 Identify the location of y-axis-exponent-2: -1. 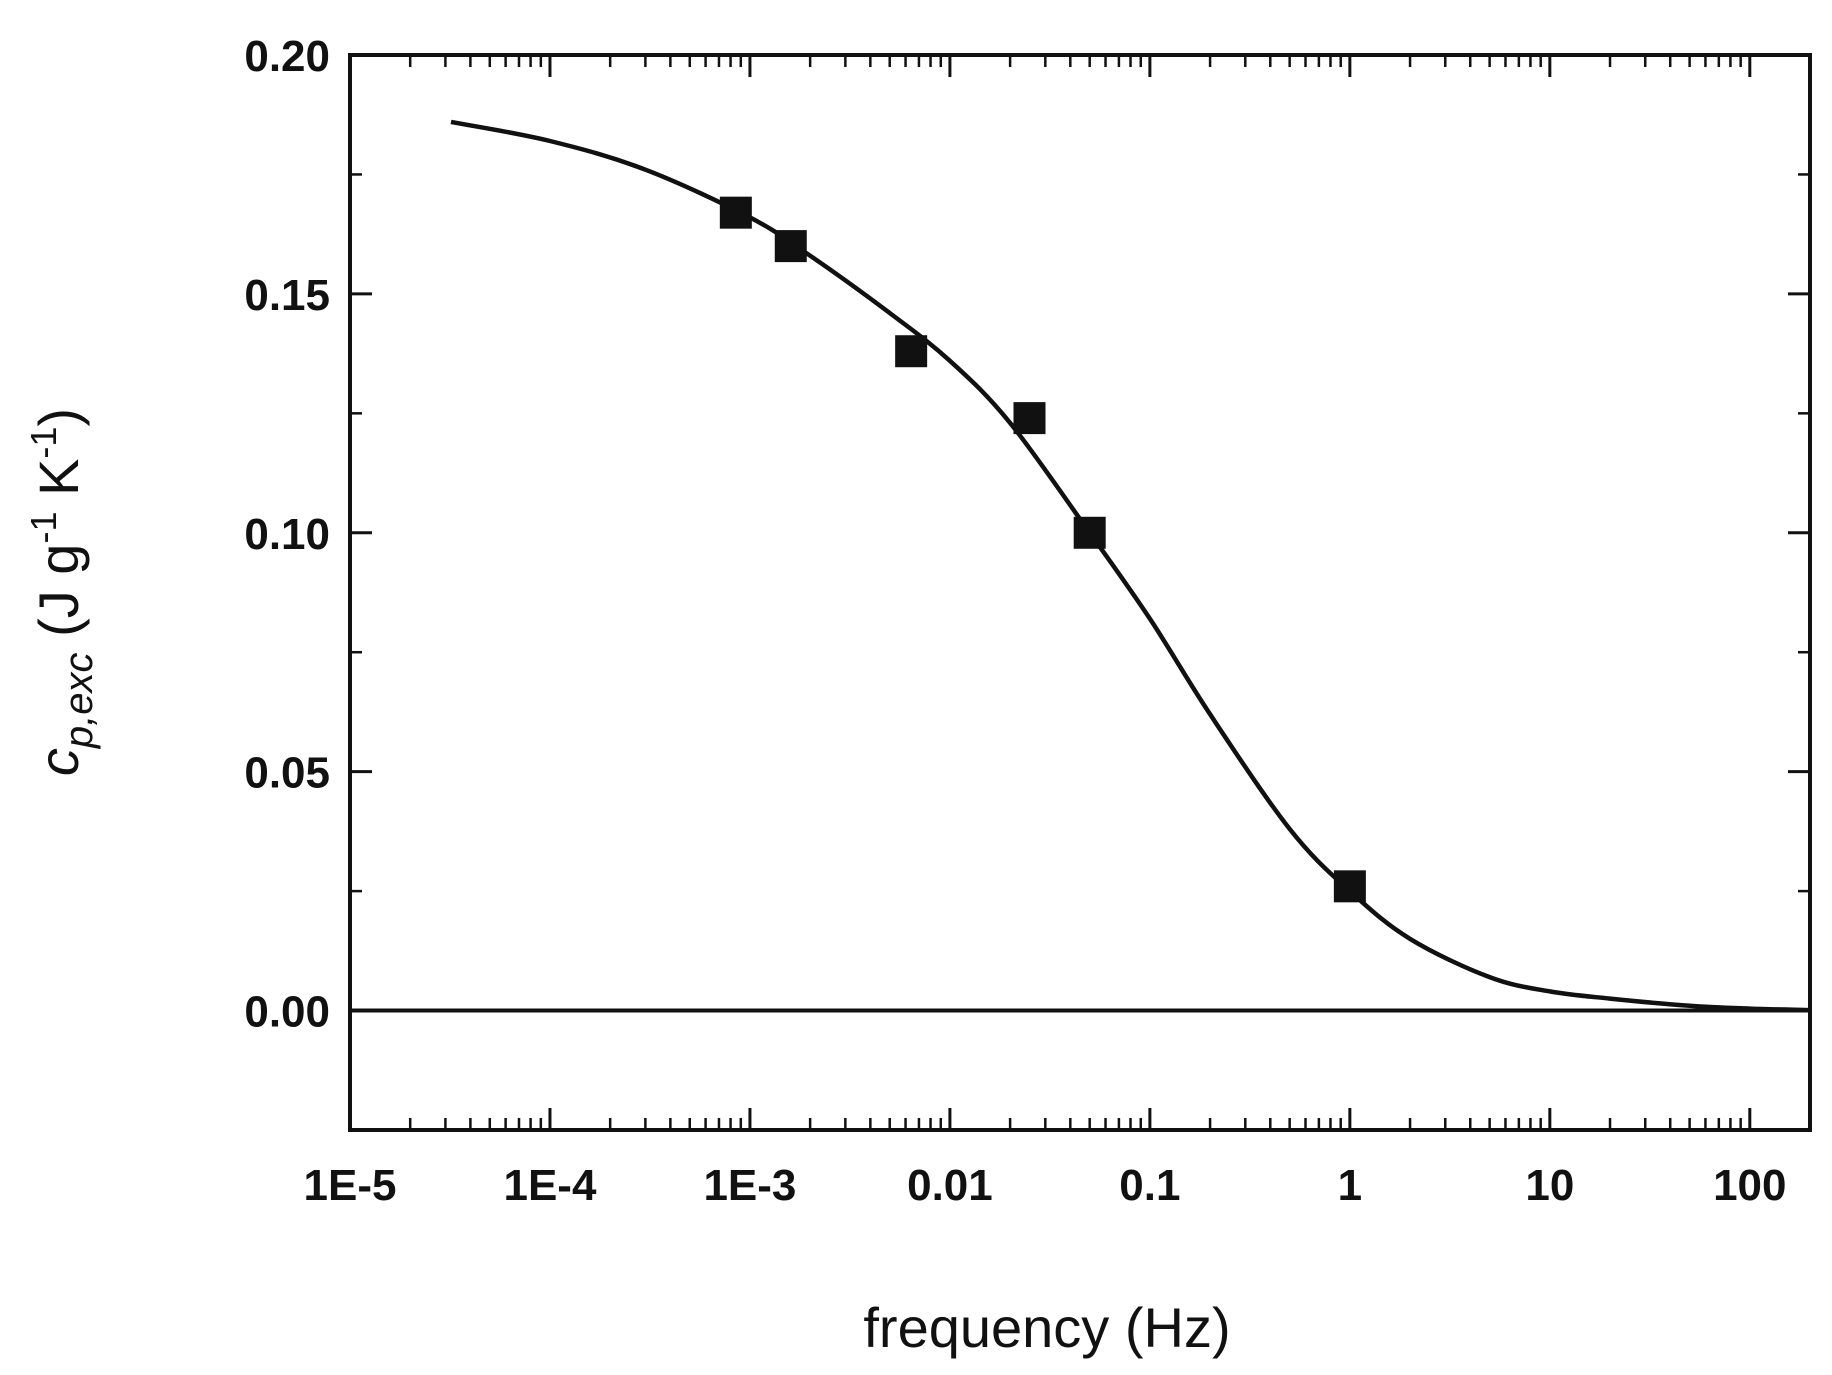
(43, 443).